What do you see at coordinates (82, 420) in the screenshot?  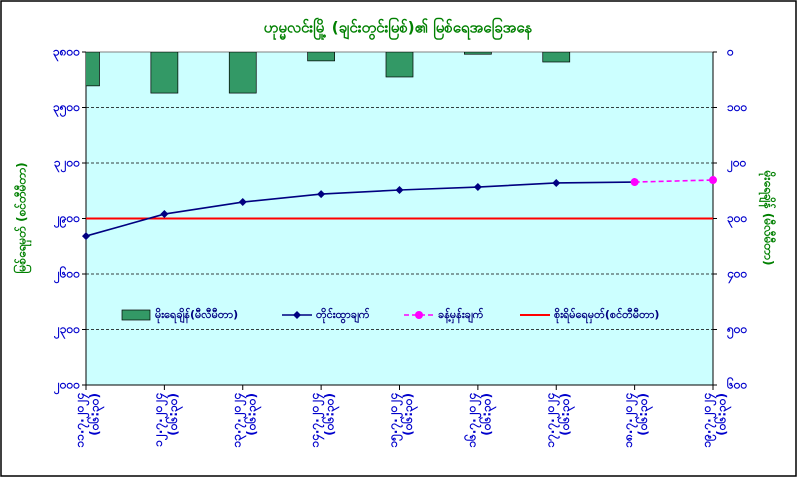 I see `x-tick-label: ၁၁.၇.၂၀၂၄` at bounding box center [82, 420].